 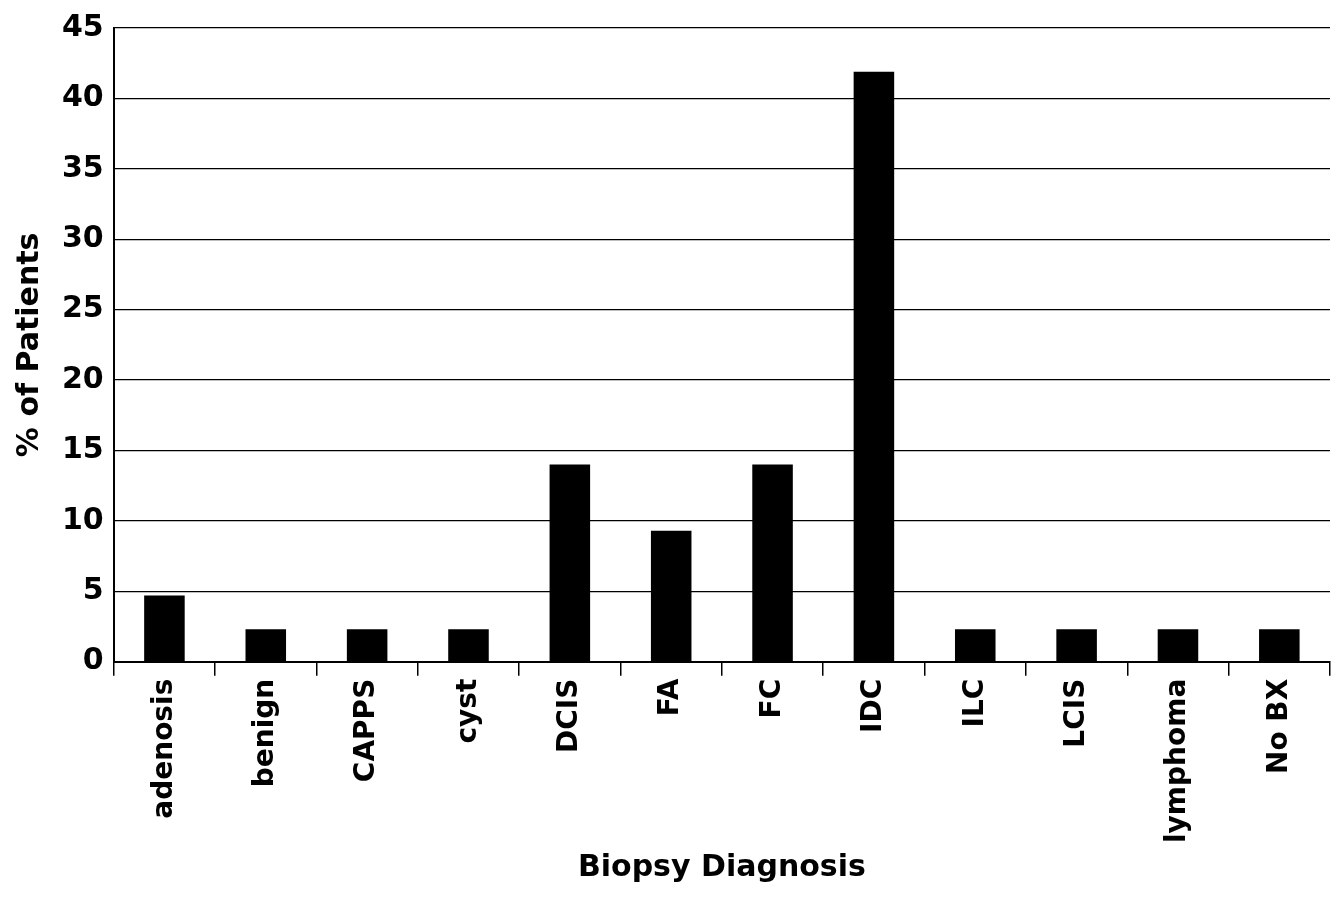 I want to click on y-tick-label: 35, so click(x=83, y=166).